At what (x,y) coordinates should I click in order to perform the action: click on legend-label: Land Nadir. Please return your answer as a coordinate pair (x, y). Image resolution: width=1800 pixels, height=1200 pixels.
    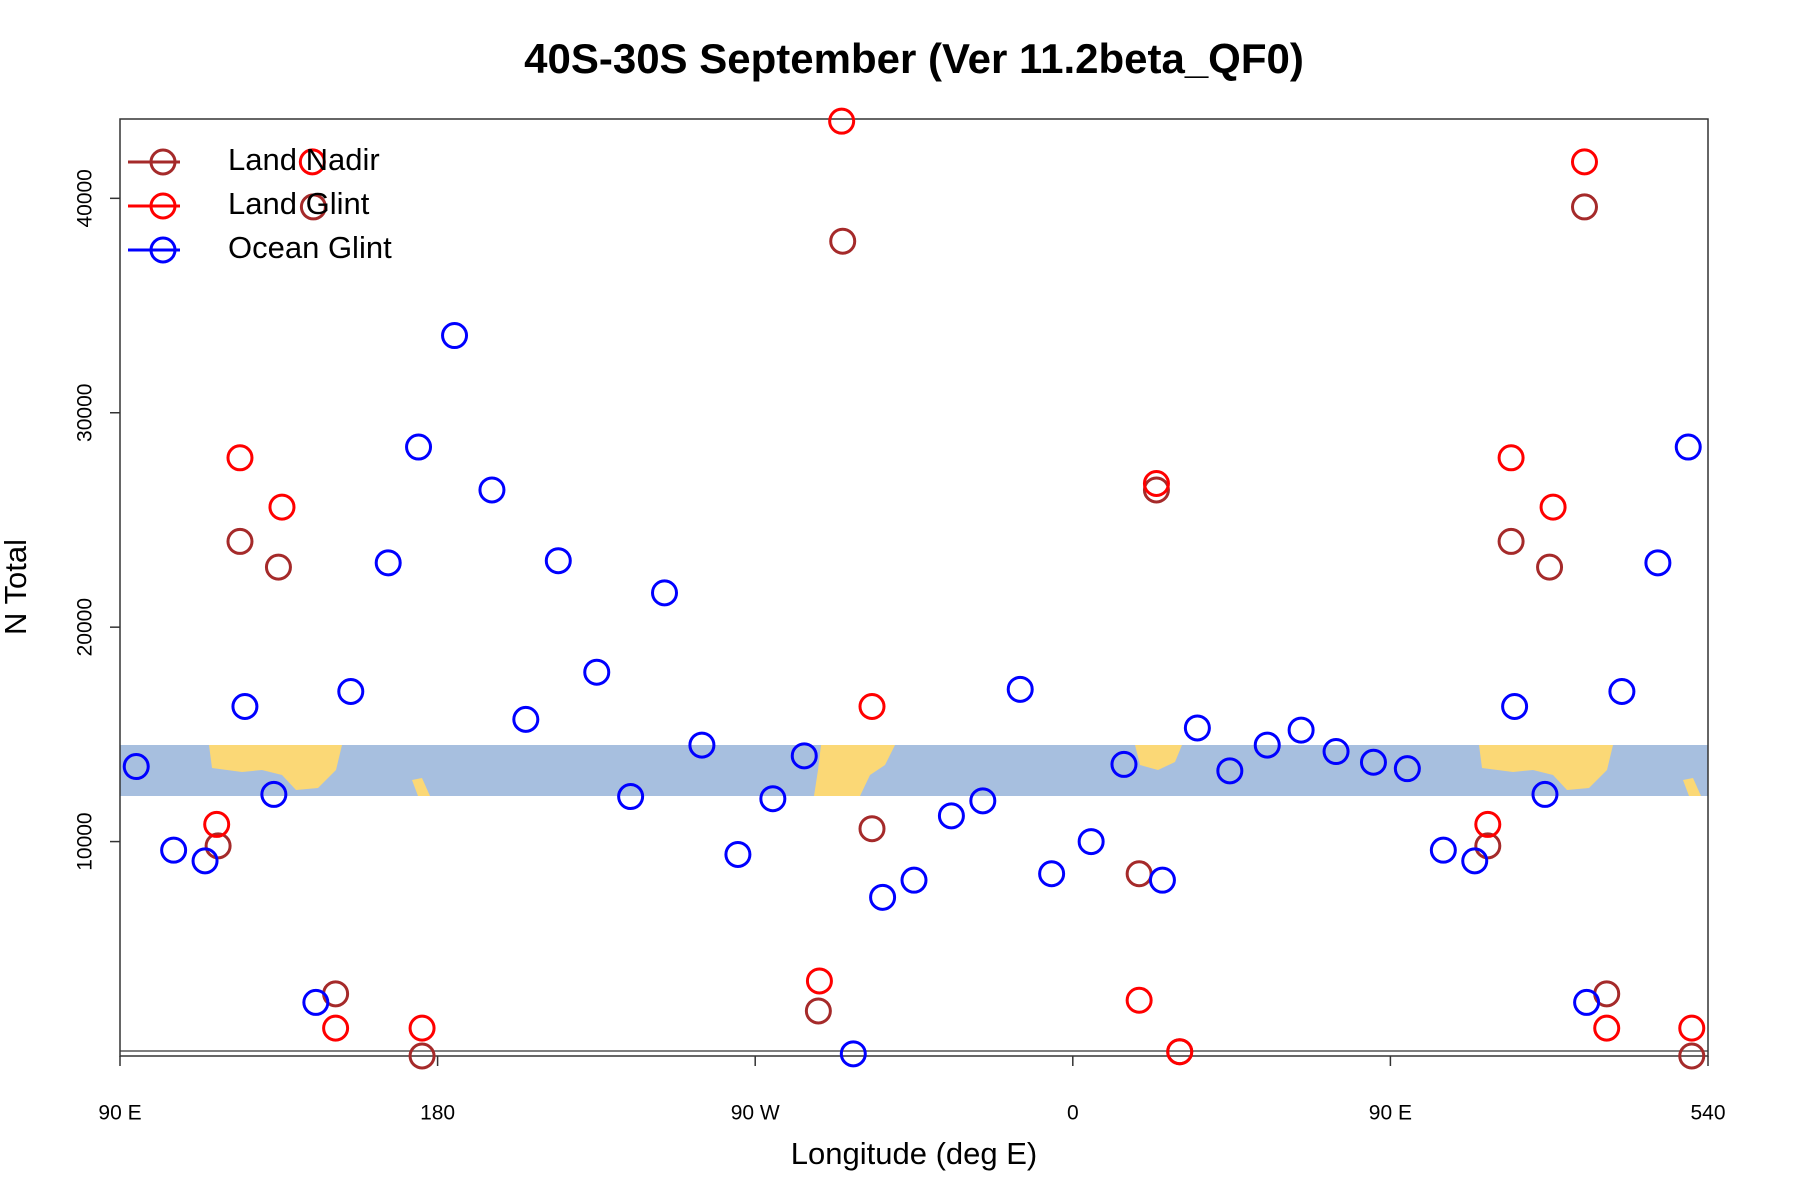
    Looking at the image, I should click on (304, 159).